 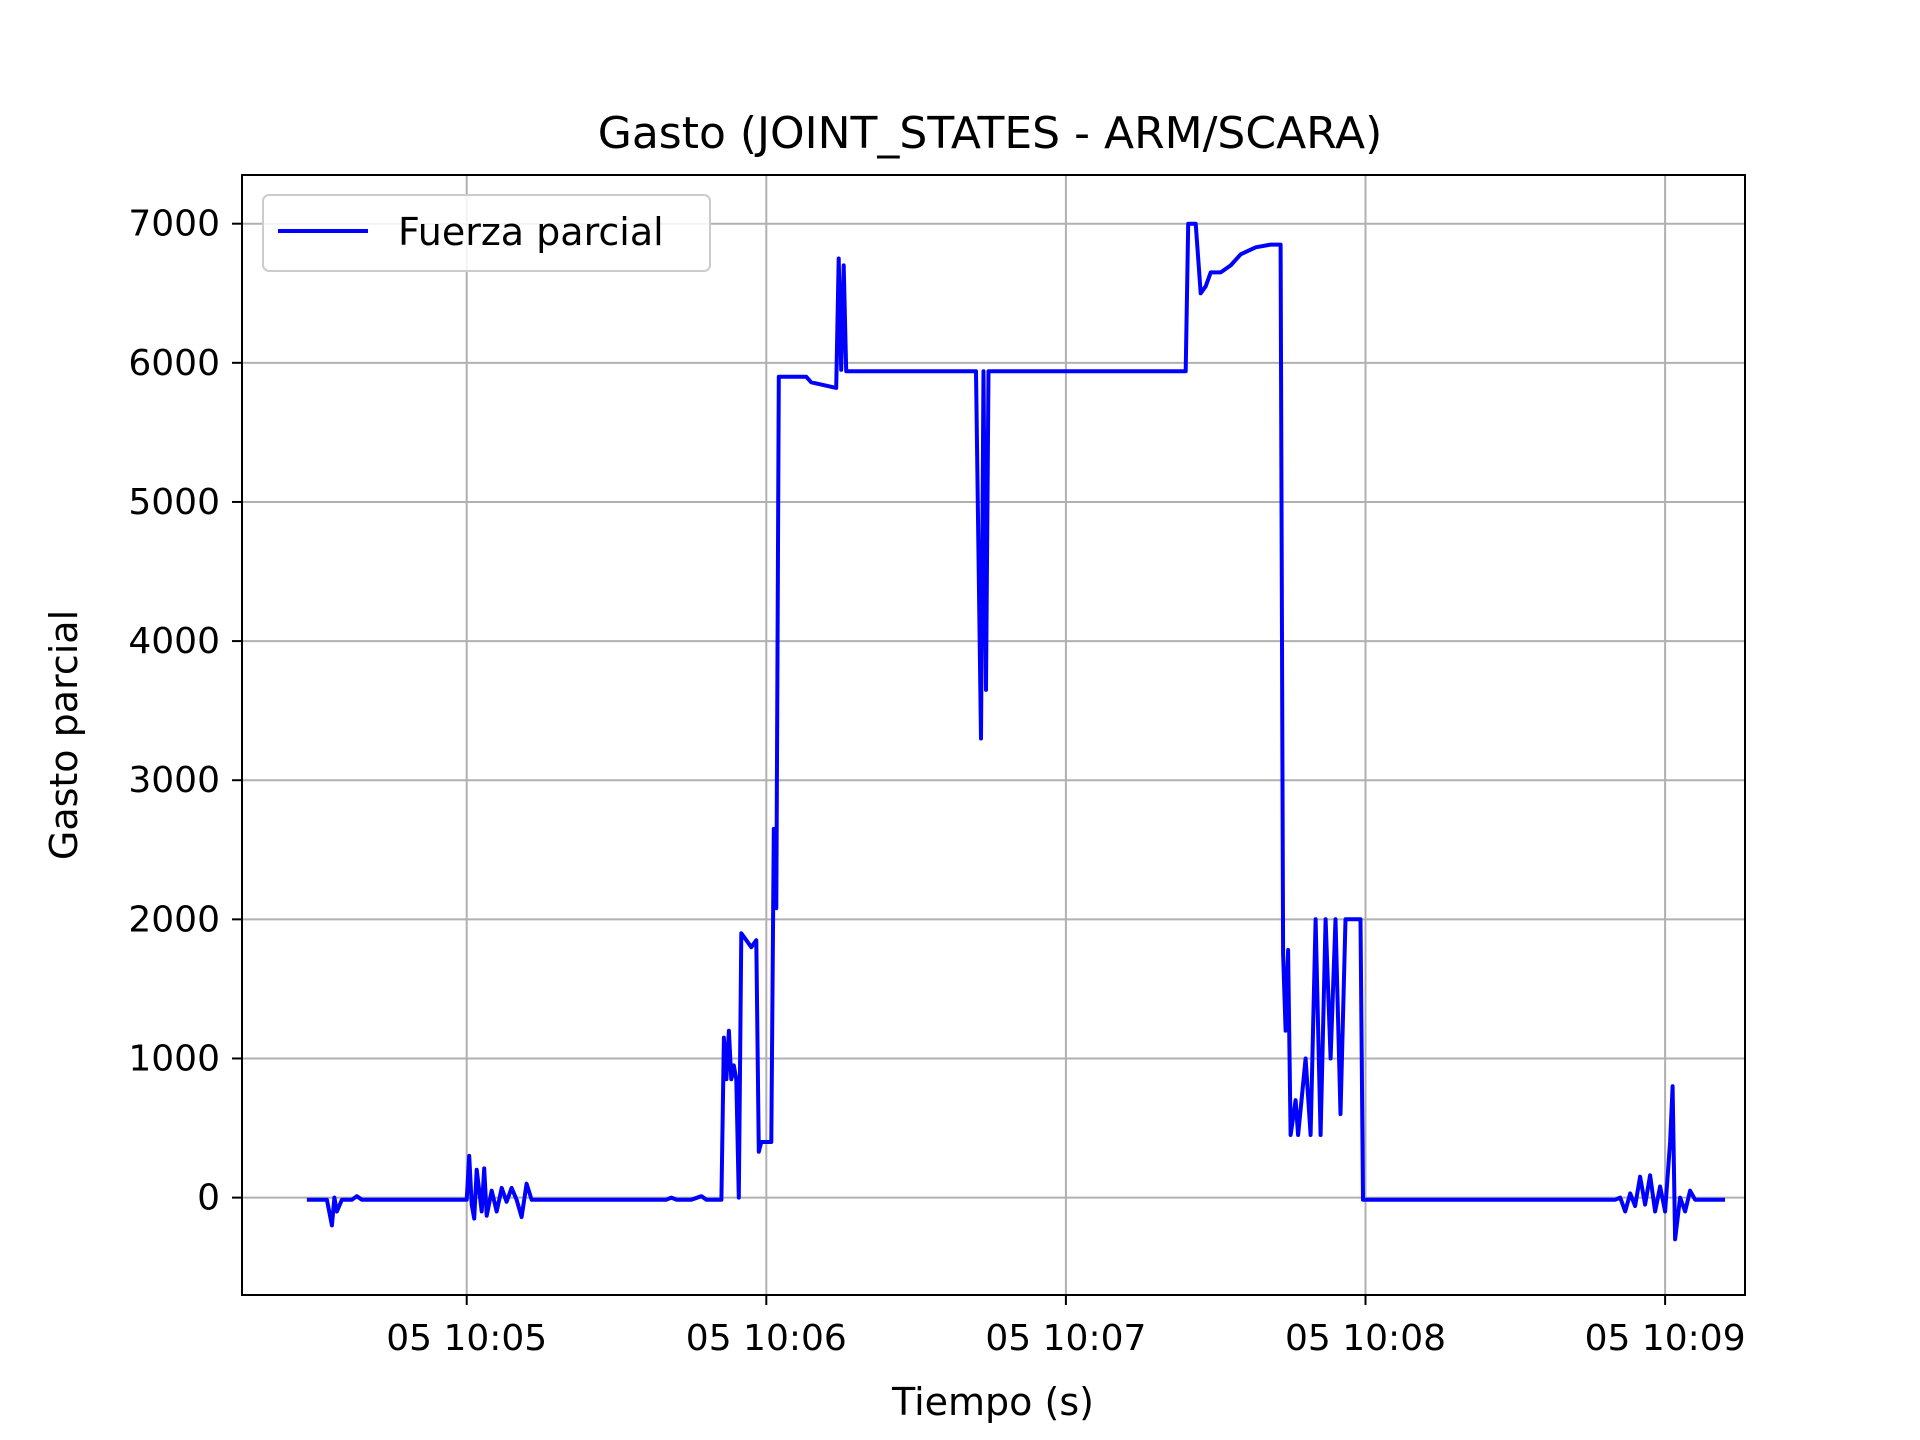 I want to click on y-tick-label: 2000, so click(x=174, y=919).